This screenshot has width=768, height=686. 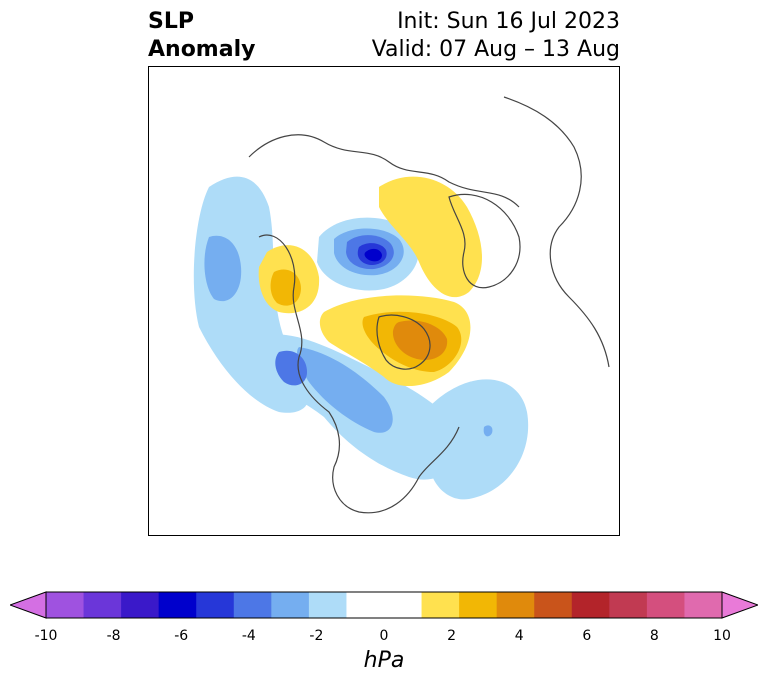 I want to click on positive-anomaly-siberia, so click(x=430, y=237).